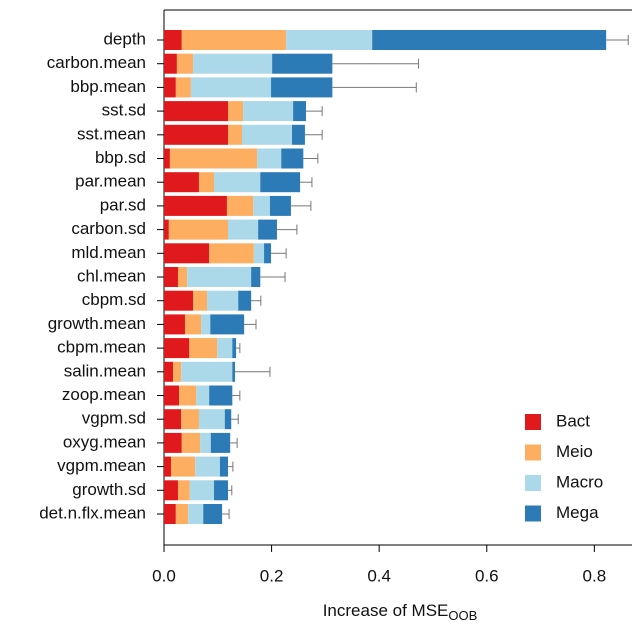 This screenshot has height=626, width=632. What do you see at coordinates (124, 38) in the screenshot?
I see `y-tick-label: depth` at bounding box center [124, 38].